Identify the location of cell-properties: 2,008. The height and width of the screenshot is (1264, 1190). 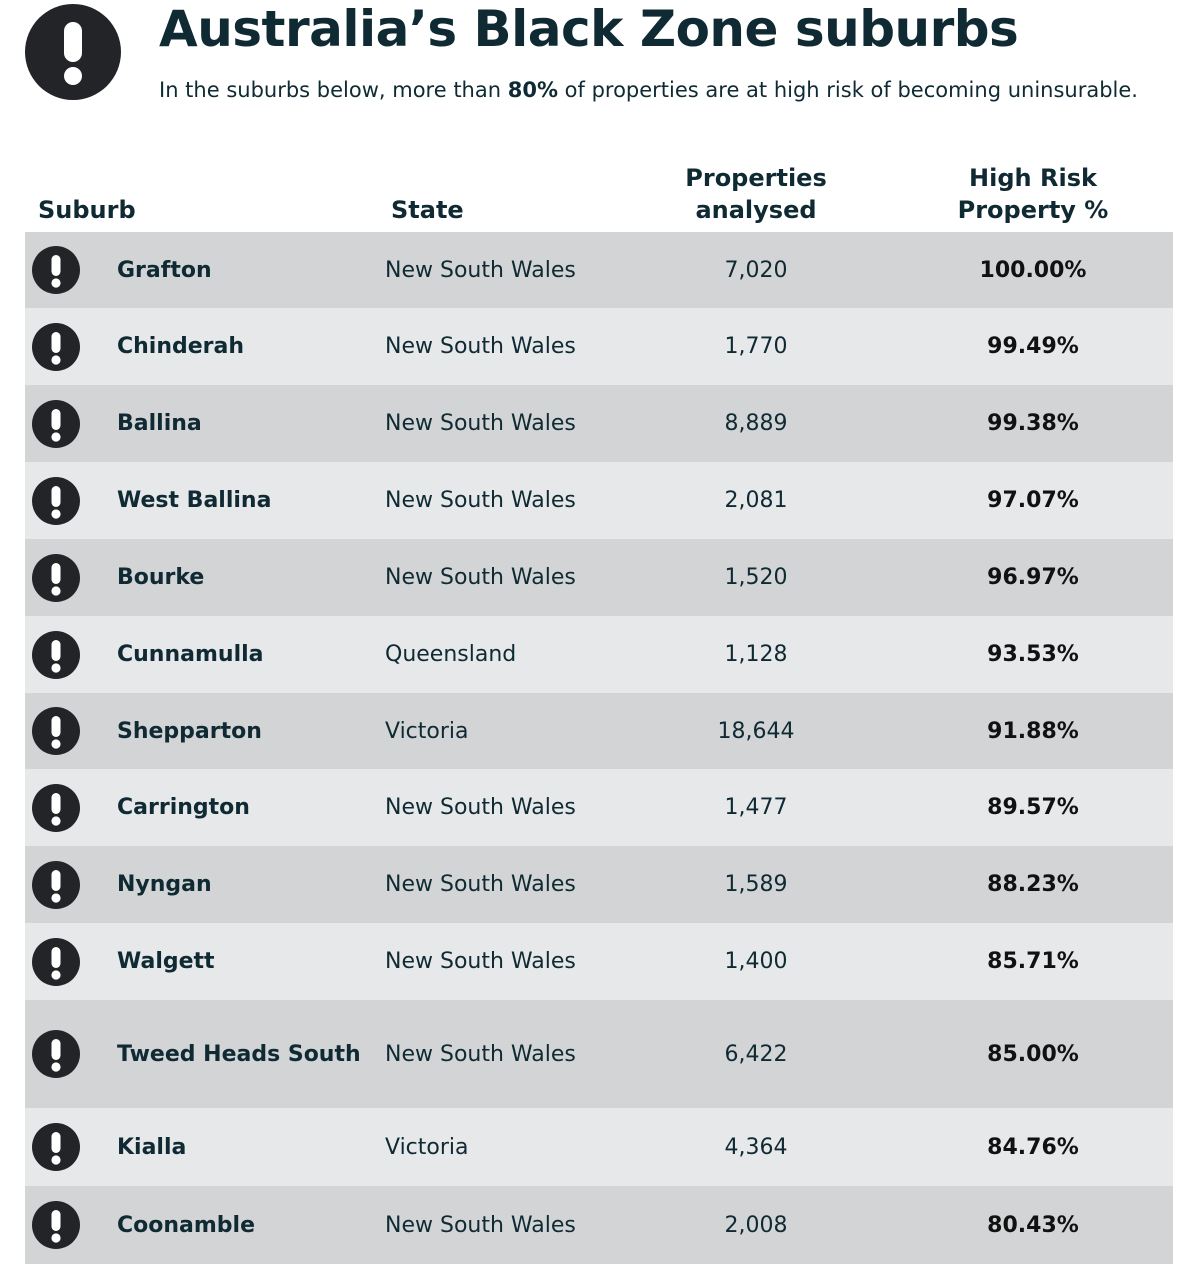
(756, 1225).